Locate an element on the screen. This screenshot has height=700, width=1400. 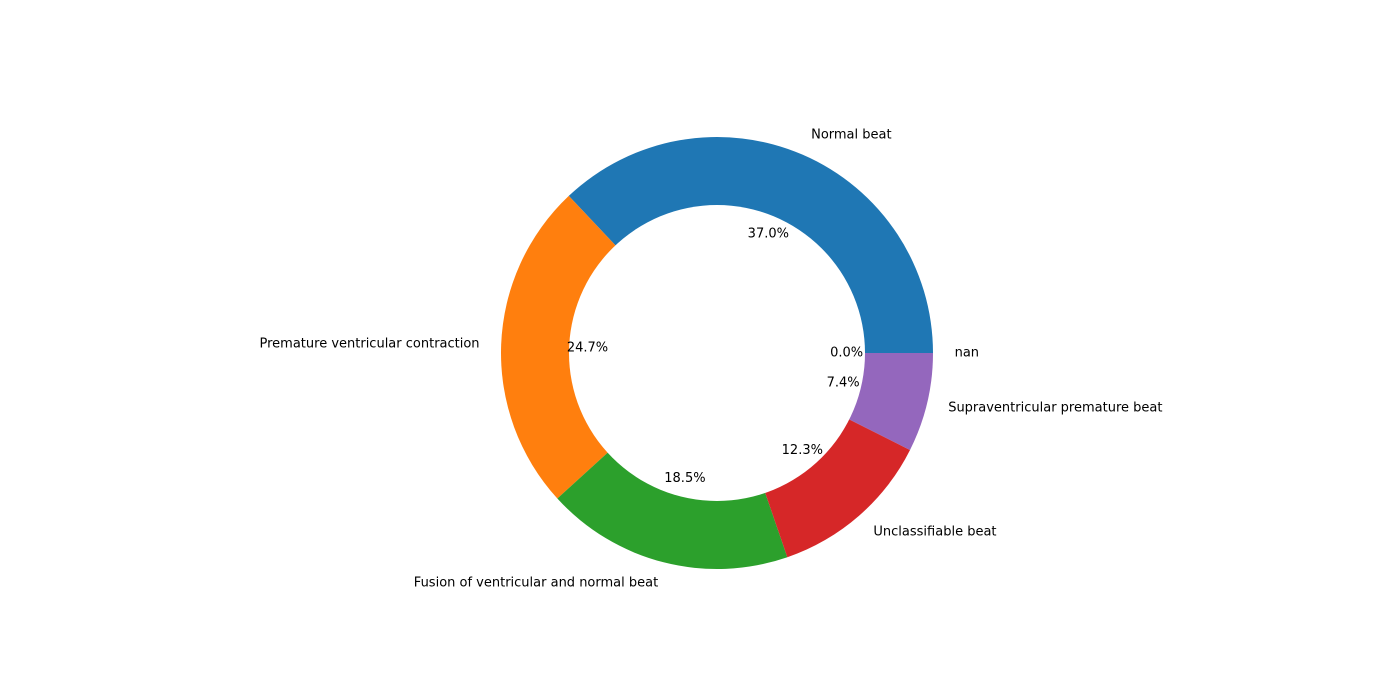
percent-label-premature-ventricular-contraction: 24.7% is located at coordinates (587, 348).